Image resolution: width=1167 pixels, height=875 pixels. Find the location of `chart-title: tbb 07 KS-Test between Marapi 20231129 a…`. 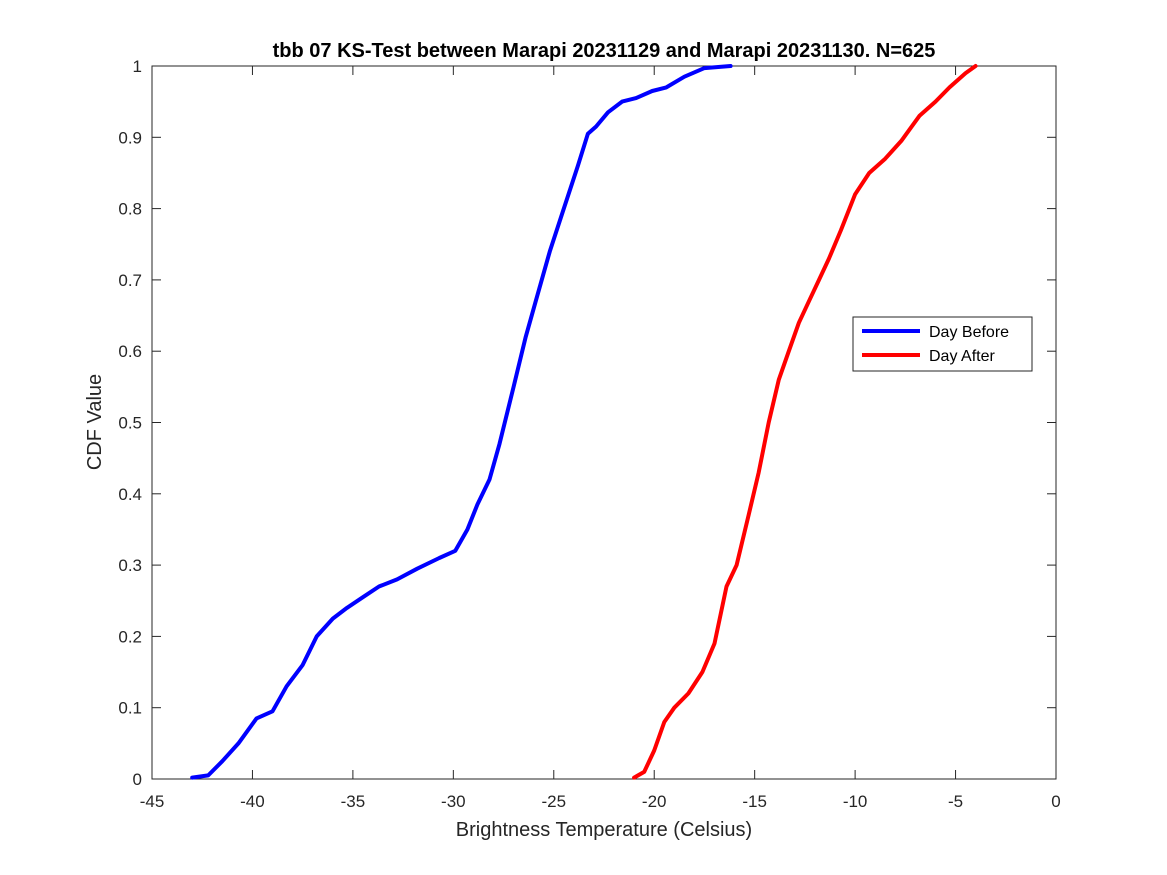

chart-title: tbb 07 KS-Test between Marapi 20231129 a… is located at coordinates (604, 51).